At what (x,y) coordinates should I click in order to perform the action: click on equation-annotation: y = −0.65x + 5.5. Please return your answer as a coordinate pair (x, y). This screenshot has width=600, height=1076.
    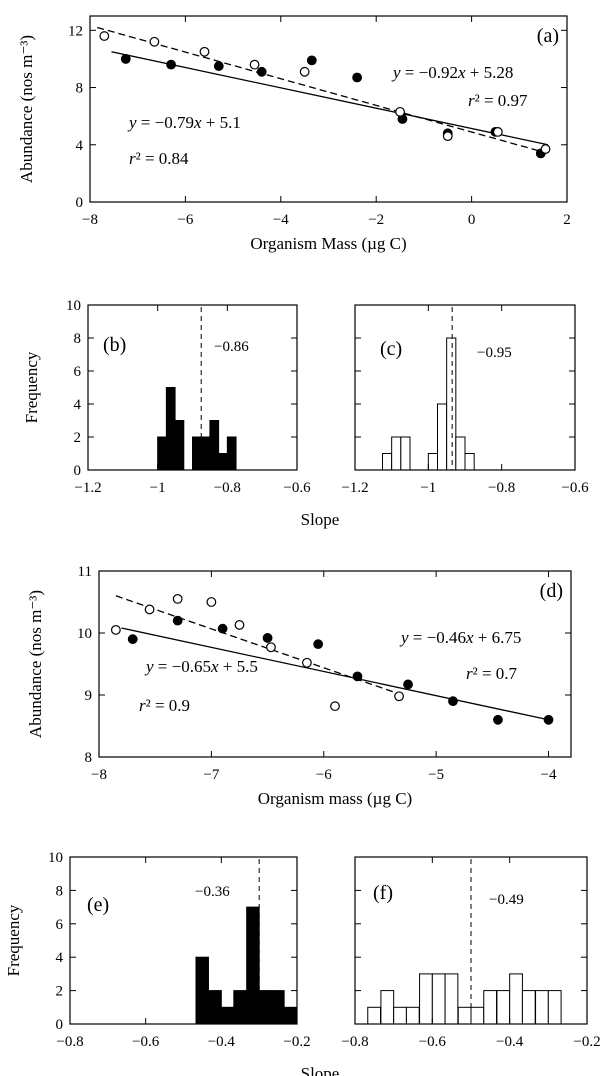
    Looking at the image, I should click on (201, 666).